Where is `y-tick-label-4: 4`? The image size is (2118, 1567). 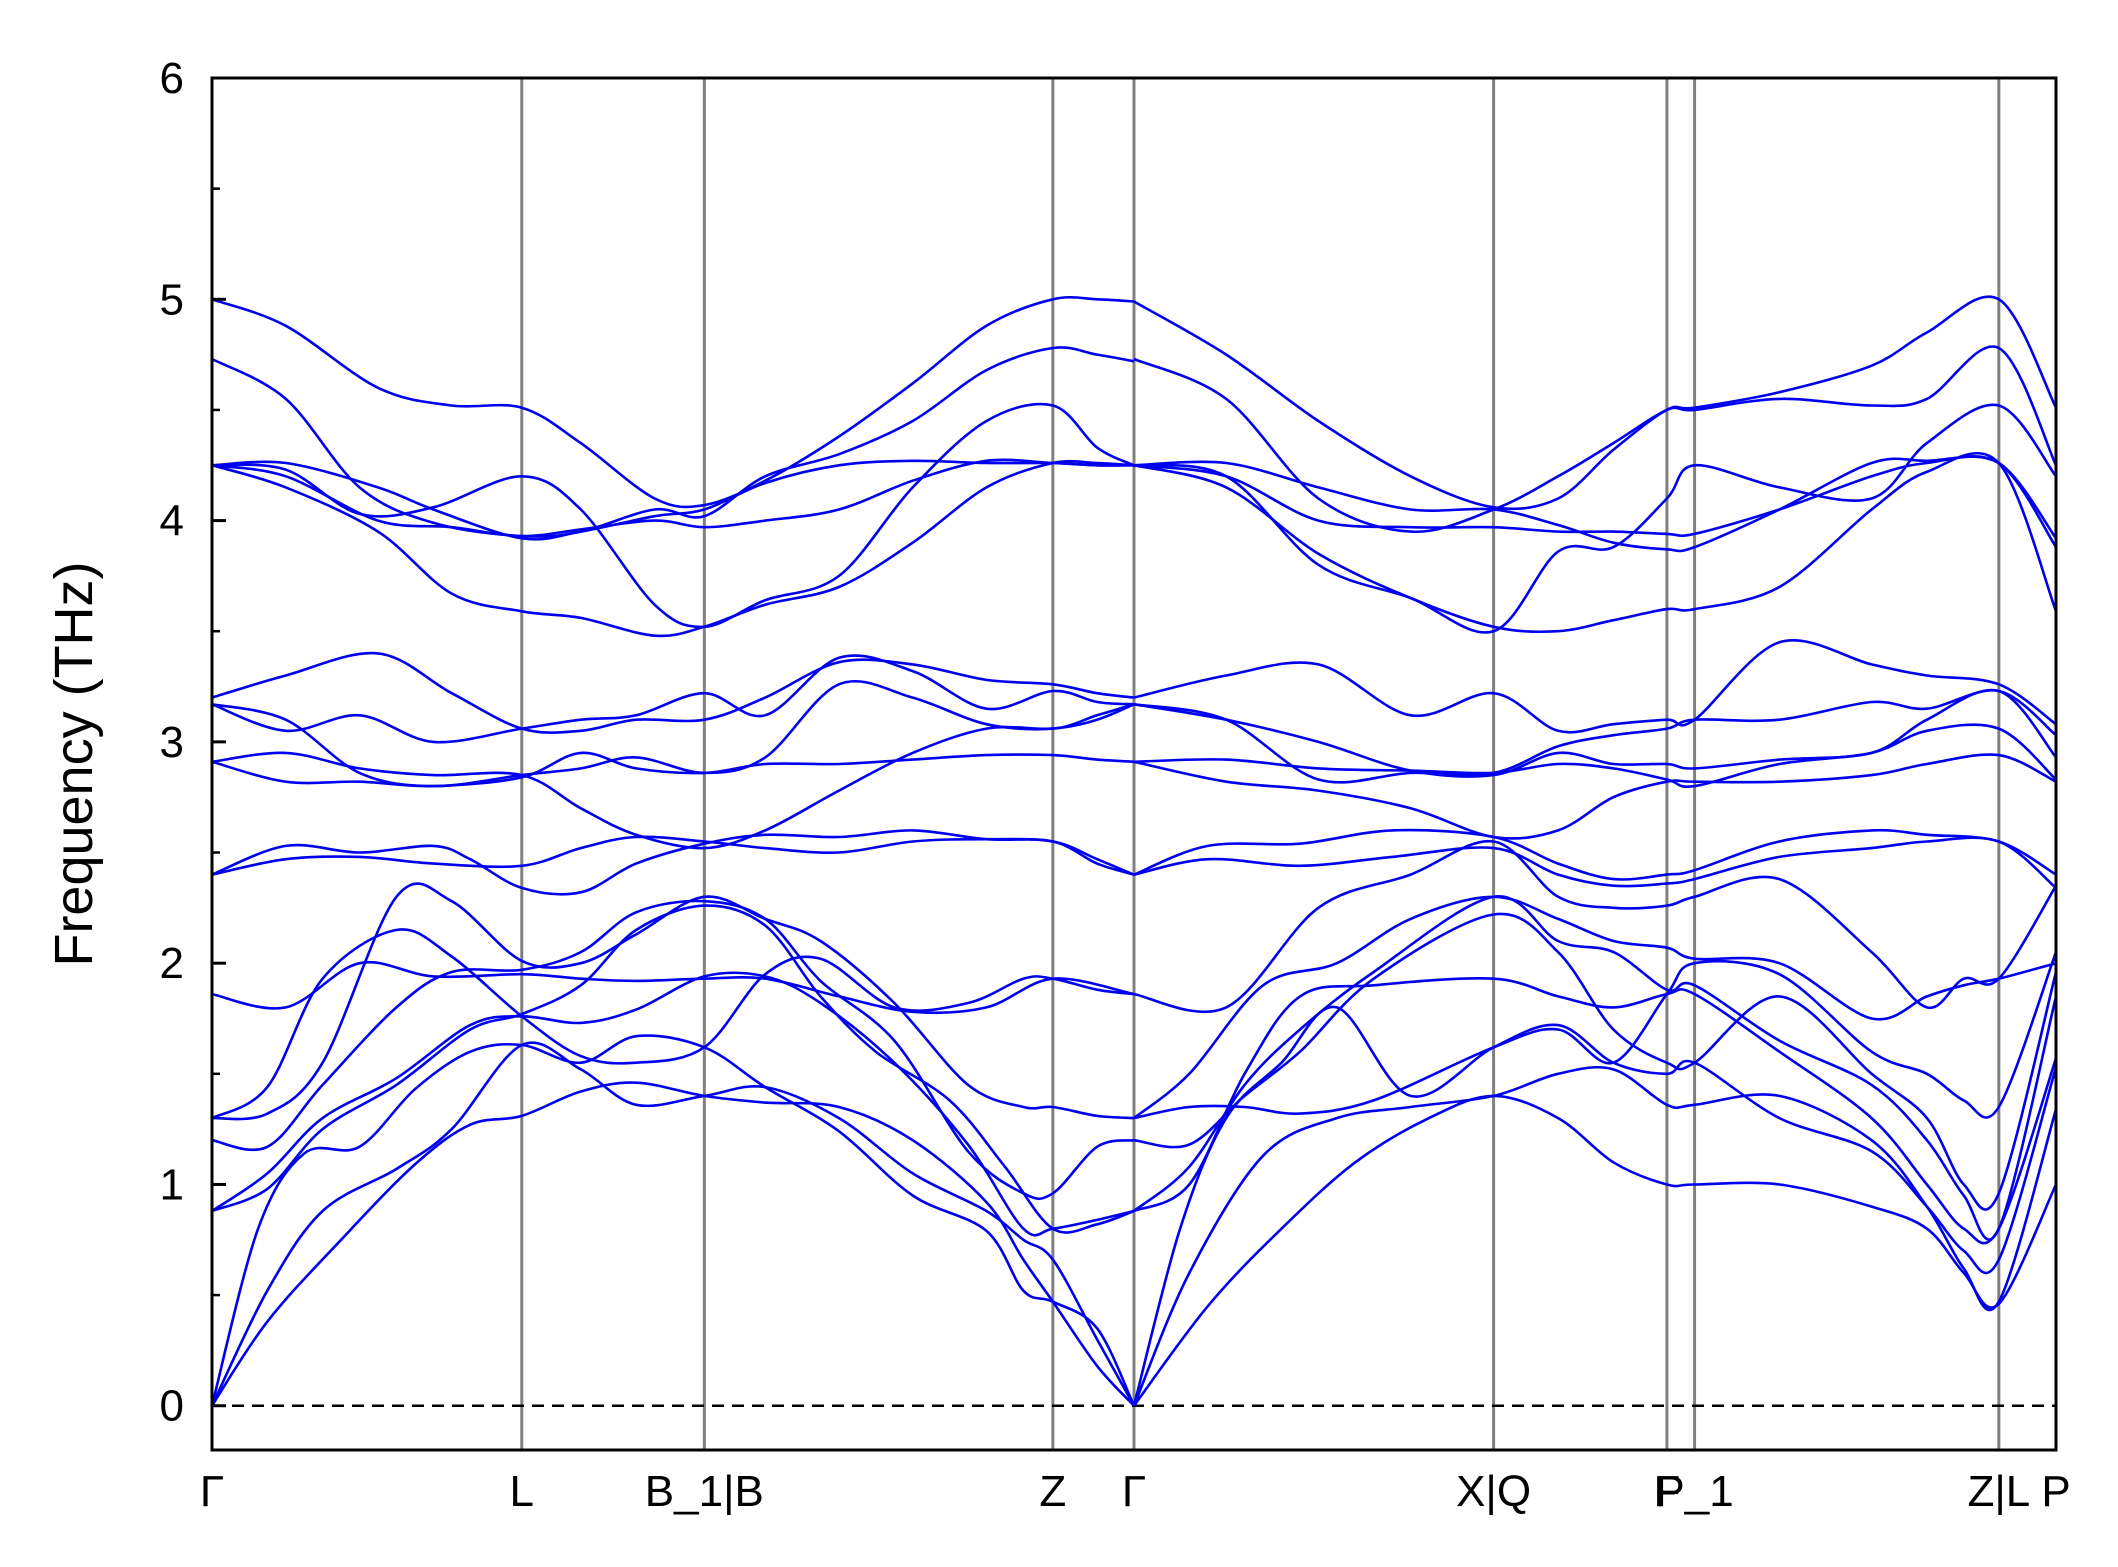 y-tick-label-4: 4 is located at coordinates (172, 521).